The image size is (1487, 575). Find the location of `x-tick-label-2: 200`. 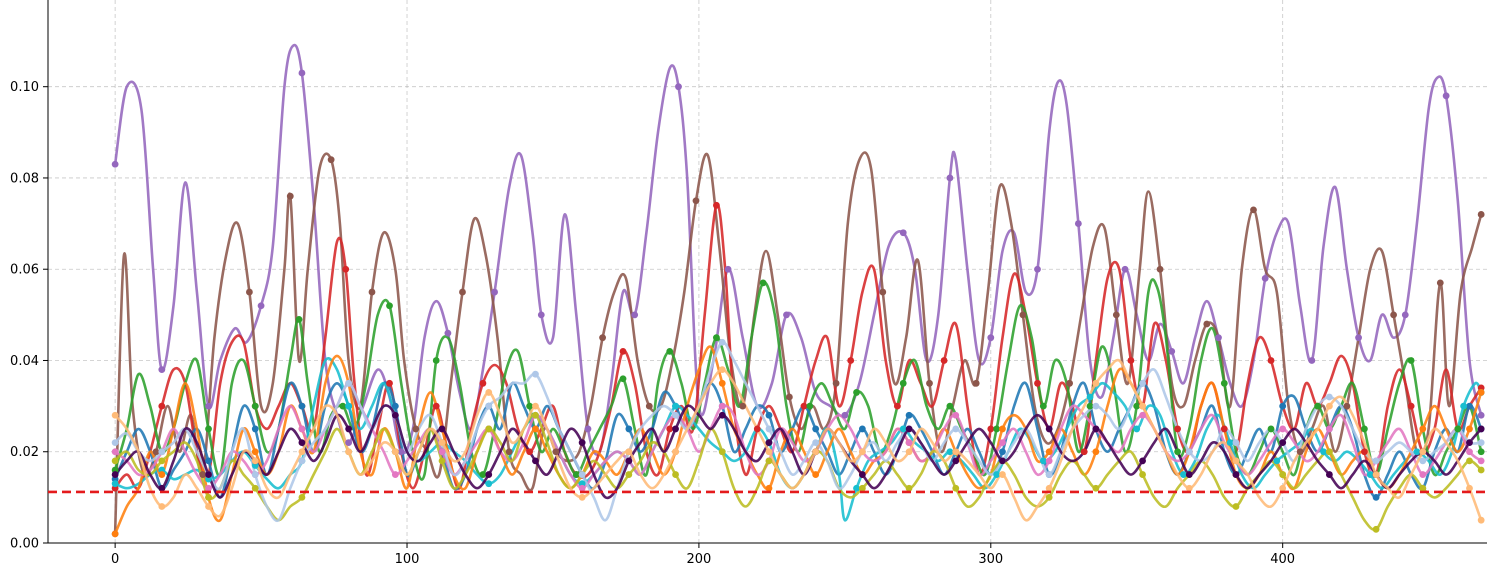

x-tick-label-2: 200 is located at coordinates (698, 559).